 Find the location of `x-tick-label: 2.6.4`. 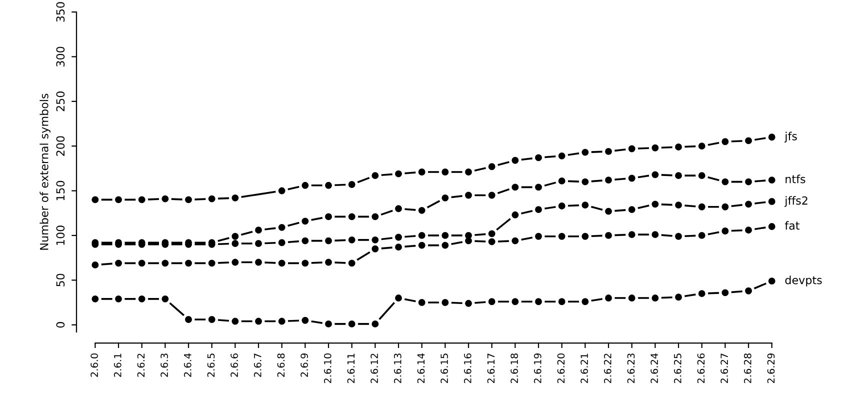

x-tick-label: 2.6.4 is located at coordinates (188, 365).